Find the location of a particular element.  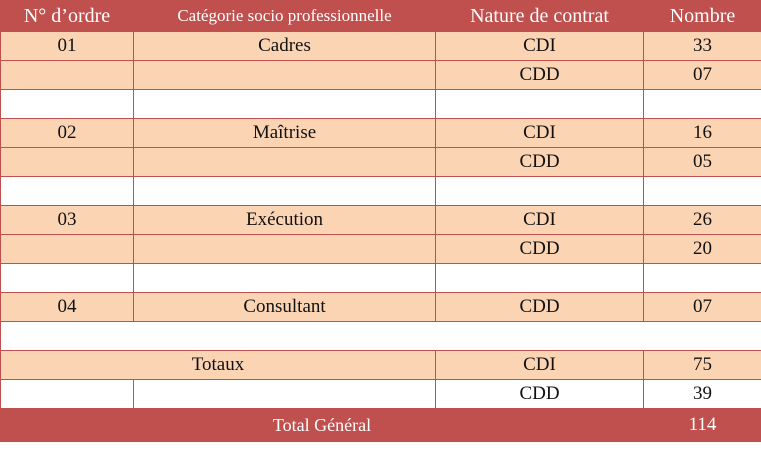

table-row: 02 Maîtrise CDI 16 is located at coordinates (380, 133).